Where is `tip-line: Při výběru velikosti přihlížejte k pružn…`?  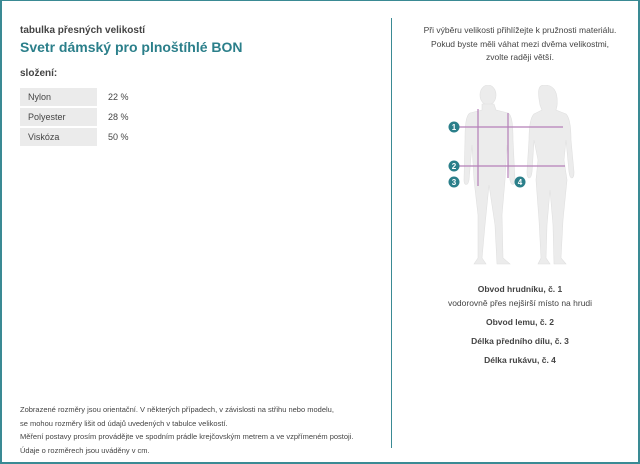 tip-line: Při výběru velikosti přihlížejte k pružn… is located at coordinates (520, 30).